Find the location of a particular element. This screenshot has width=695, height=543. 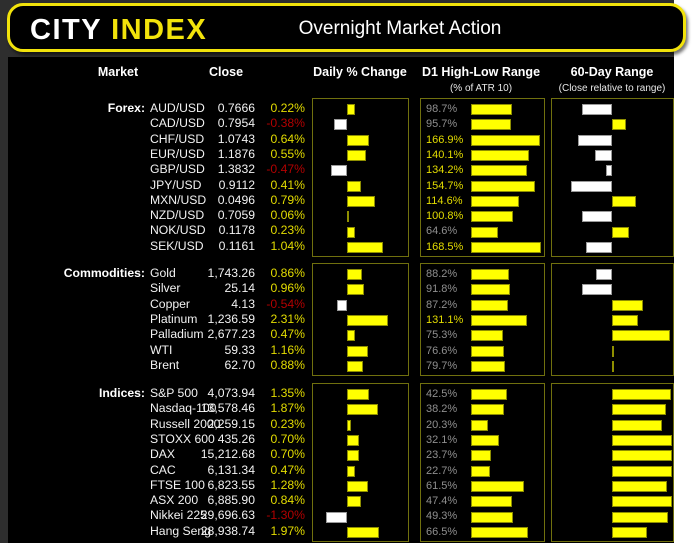

d1-range-value: 88.2% is located at coordinates (442, 274).